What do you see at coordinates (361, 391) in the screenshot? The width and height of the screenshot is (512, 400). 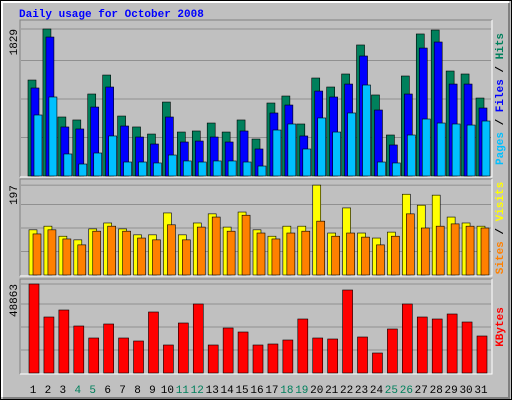 I see `x-tick-label: 23` at bounding box center [361, 391].